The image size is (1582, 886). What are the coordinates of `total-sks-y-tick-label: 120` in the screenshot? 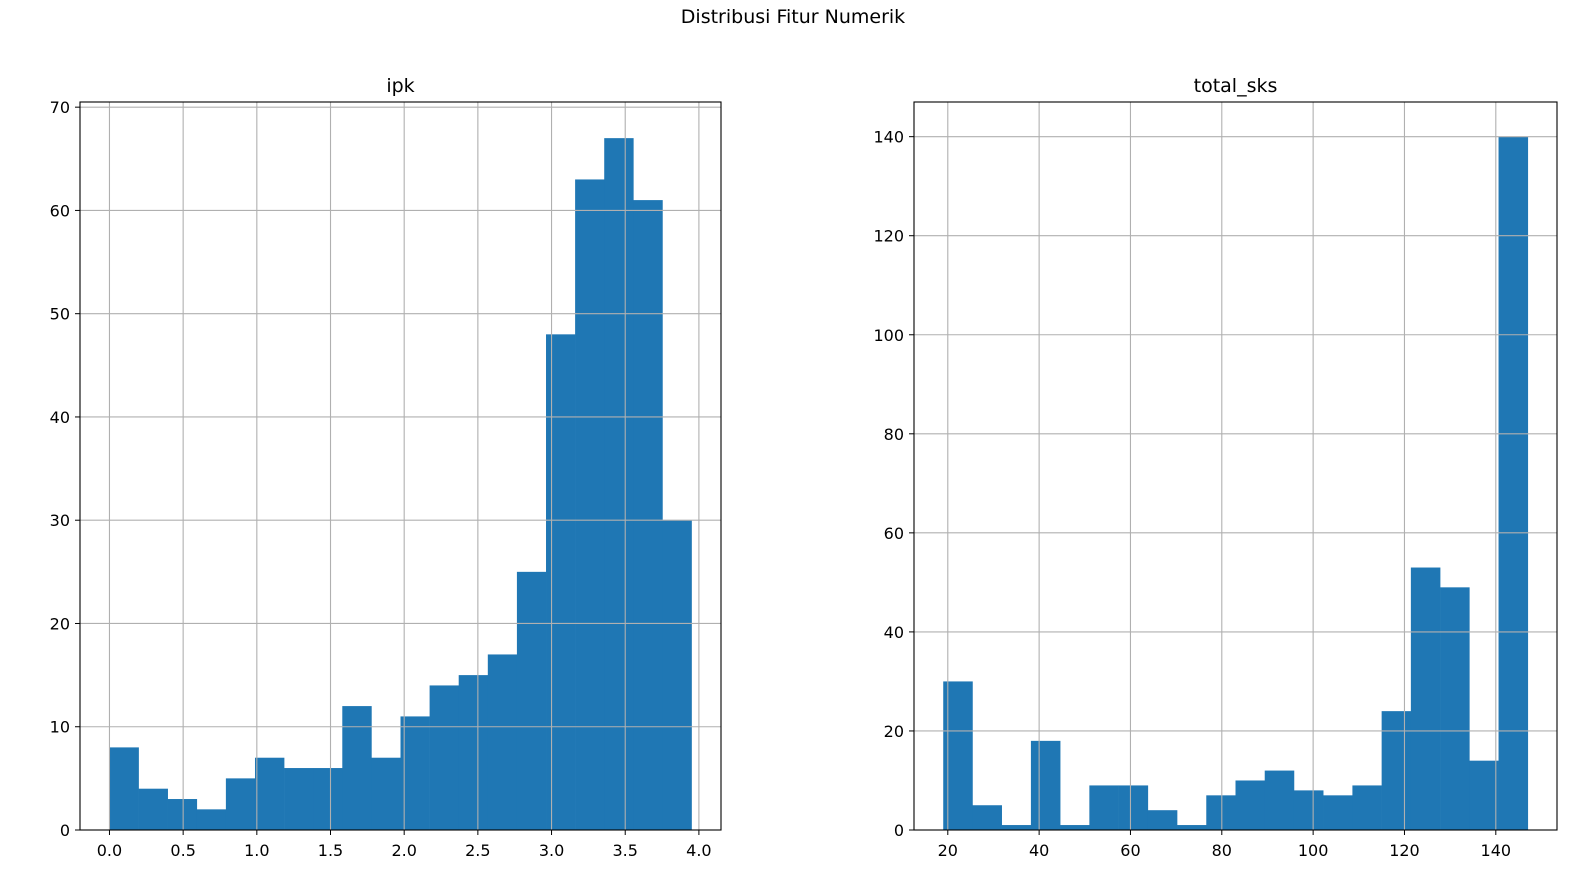 It's located at (888, 236).